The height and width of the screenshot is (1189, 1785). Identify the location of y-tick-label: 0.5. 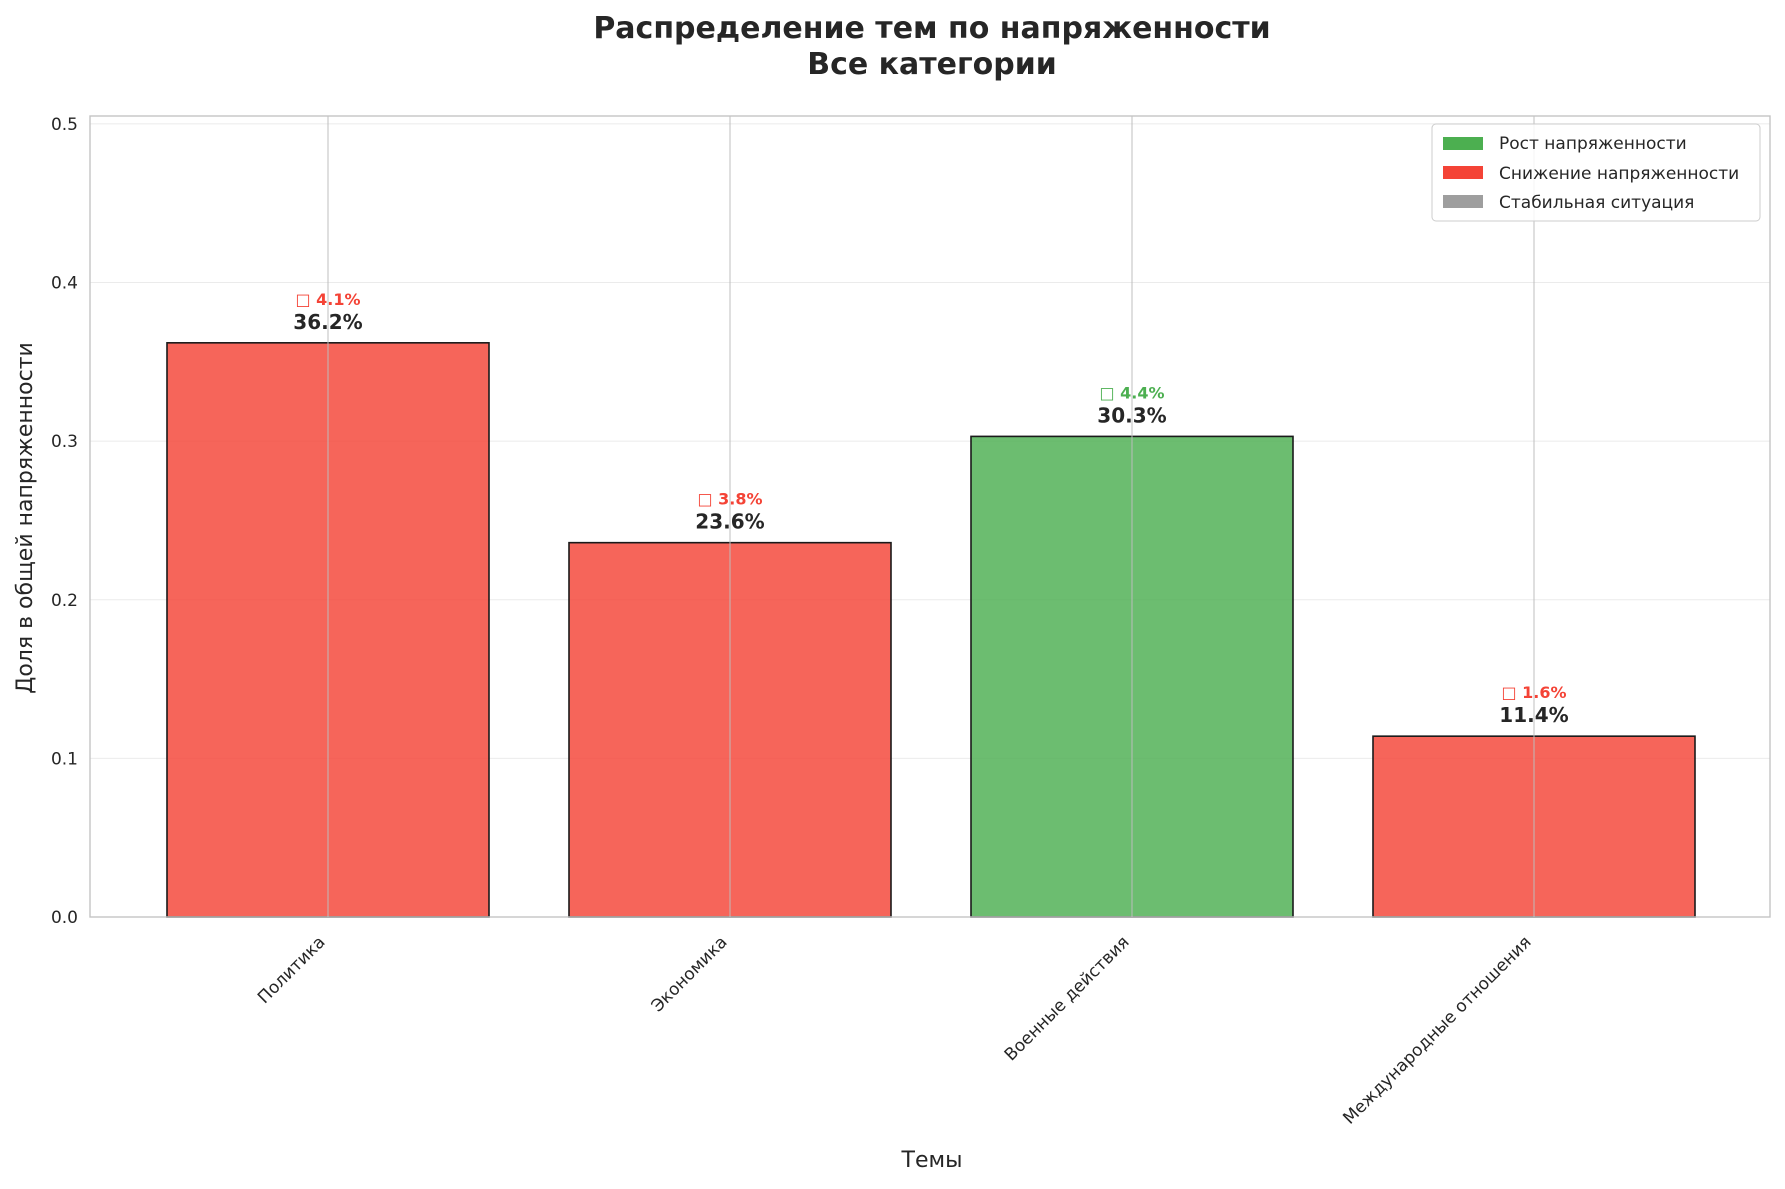
(64, 125).